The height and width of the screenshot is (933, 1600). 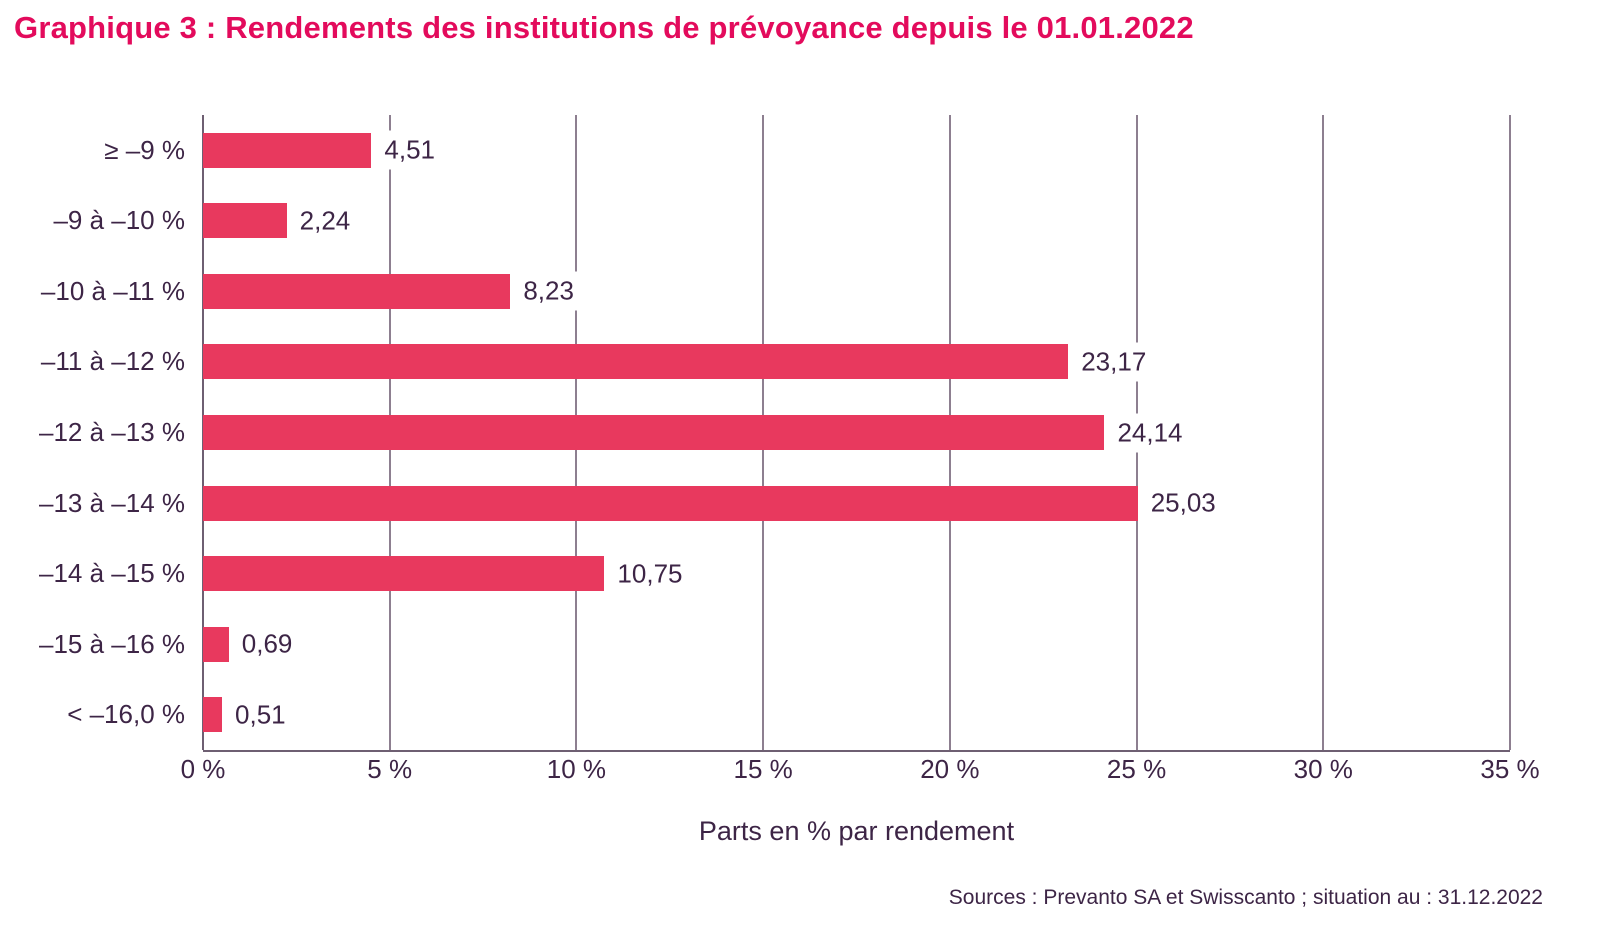 What do you see at coordinates (650, 574) in the screenshot?
I see `bar-value-label: 10,75` at bounding box center [650, 574].